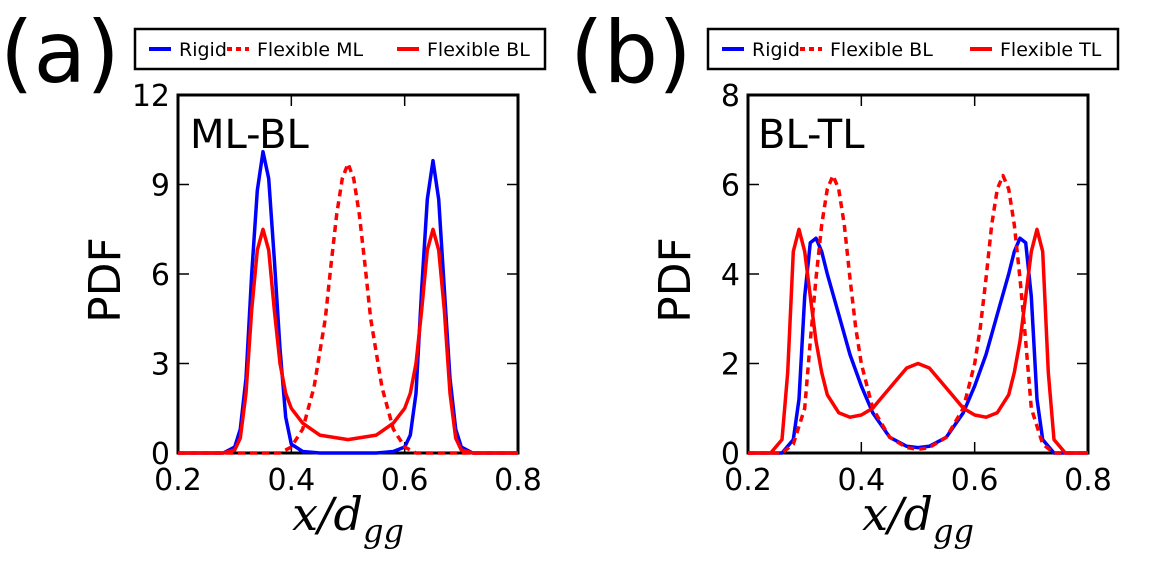  What do you see at coordinates (151, 96) in the screenshot?
I see `y-tick-label: 12` at bounding box center [151, 96].